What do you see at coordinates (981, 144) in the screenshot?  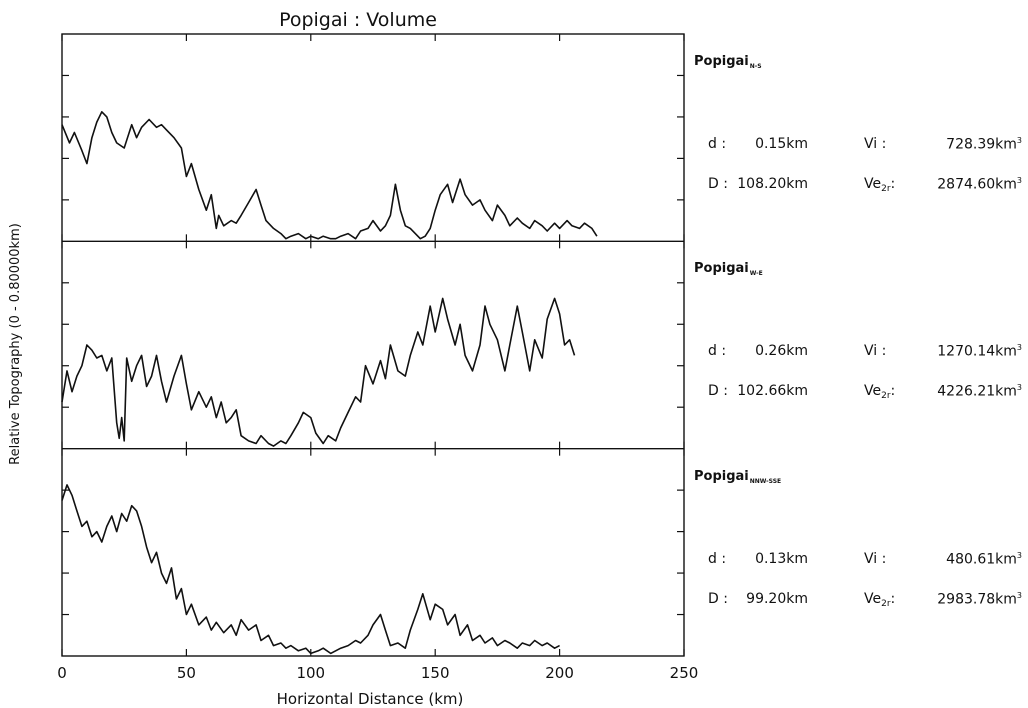 I see `vi-number: 728.39km` at bounding box center [981, 144].